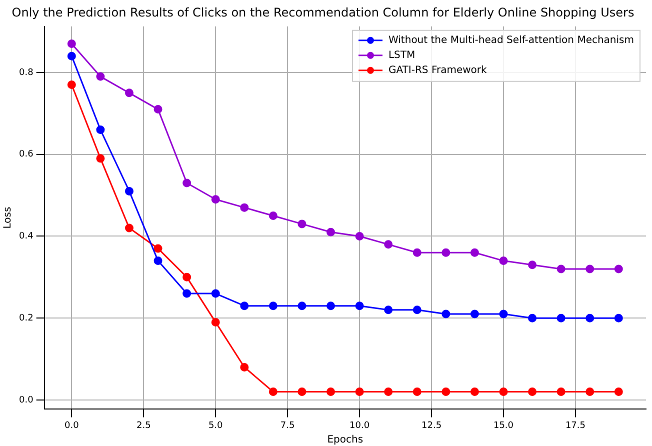 The image size is (652, 446). Describe the element at coordinates (143, 425) in the screenshot. I see `x-tick-label: 2.5` at that location.